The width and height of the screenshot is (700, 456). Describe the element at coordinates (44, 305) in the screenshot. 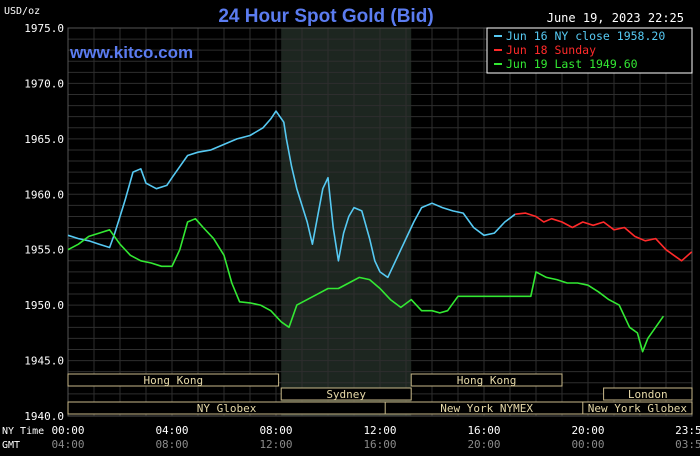

I see `y-tick-label: 1950.0` at that location.